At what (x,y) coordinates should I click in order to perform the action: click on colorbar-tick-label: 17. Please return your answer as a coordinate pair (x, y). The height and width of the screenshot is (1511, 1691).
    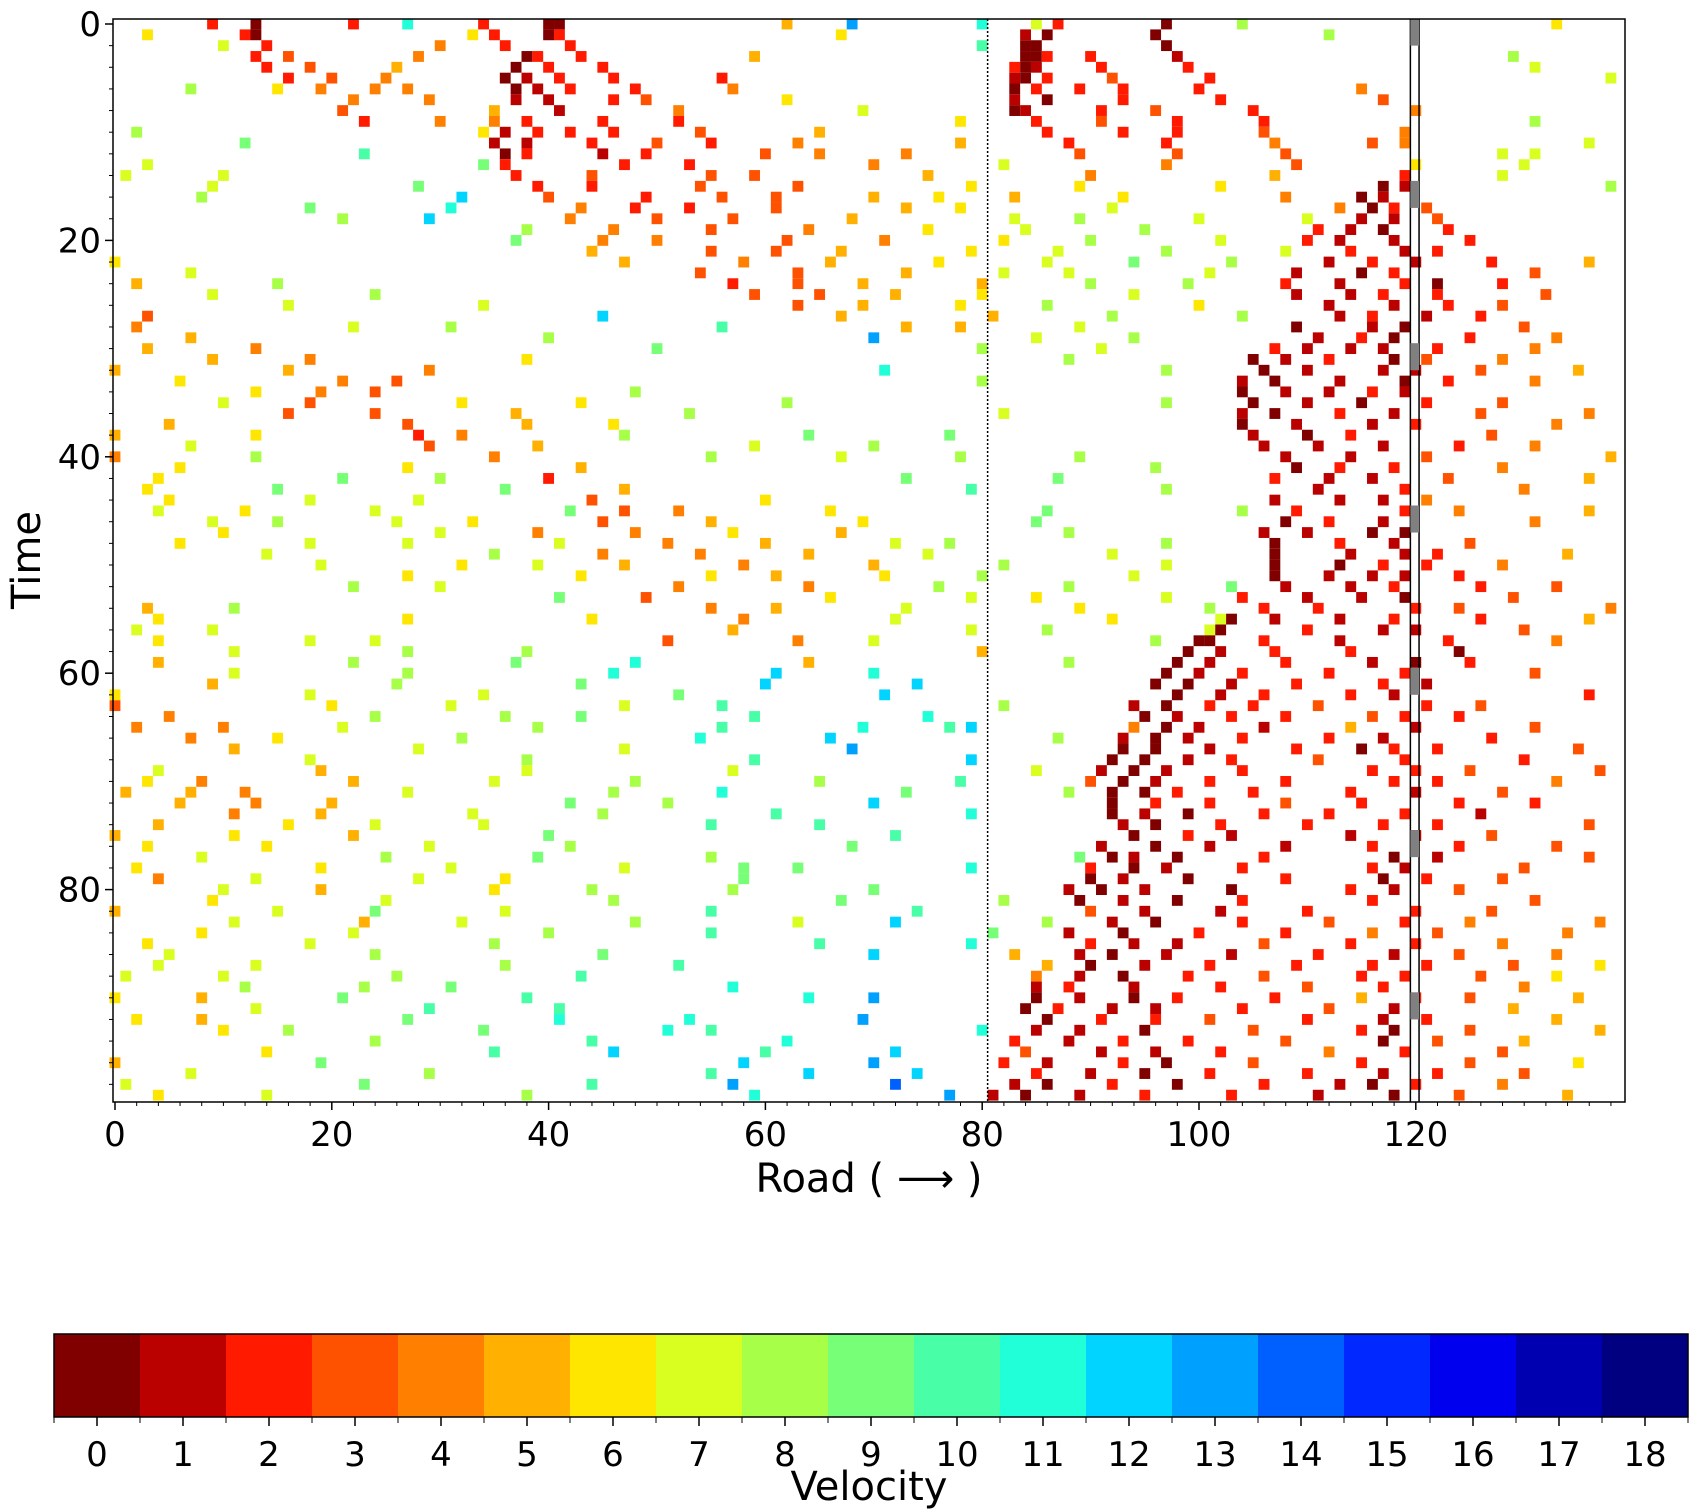
    Looking at the image, I should click on (1558, 1455).